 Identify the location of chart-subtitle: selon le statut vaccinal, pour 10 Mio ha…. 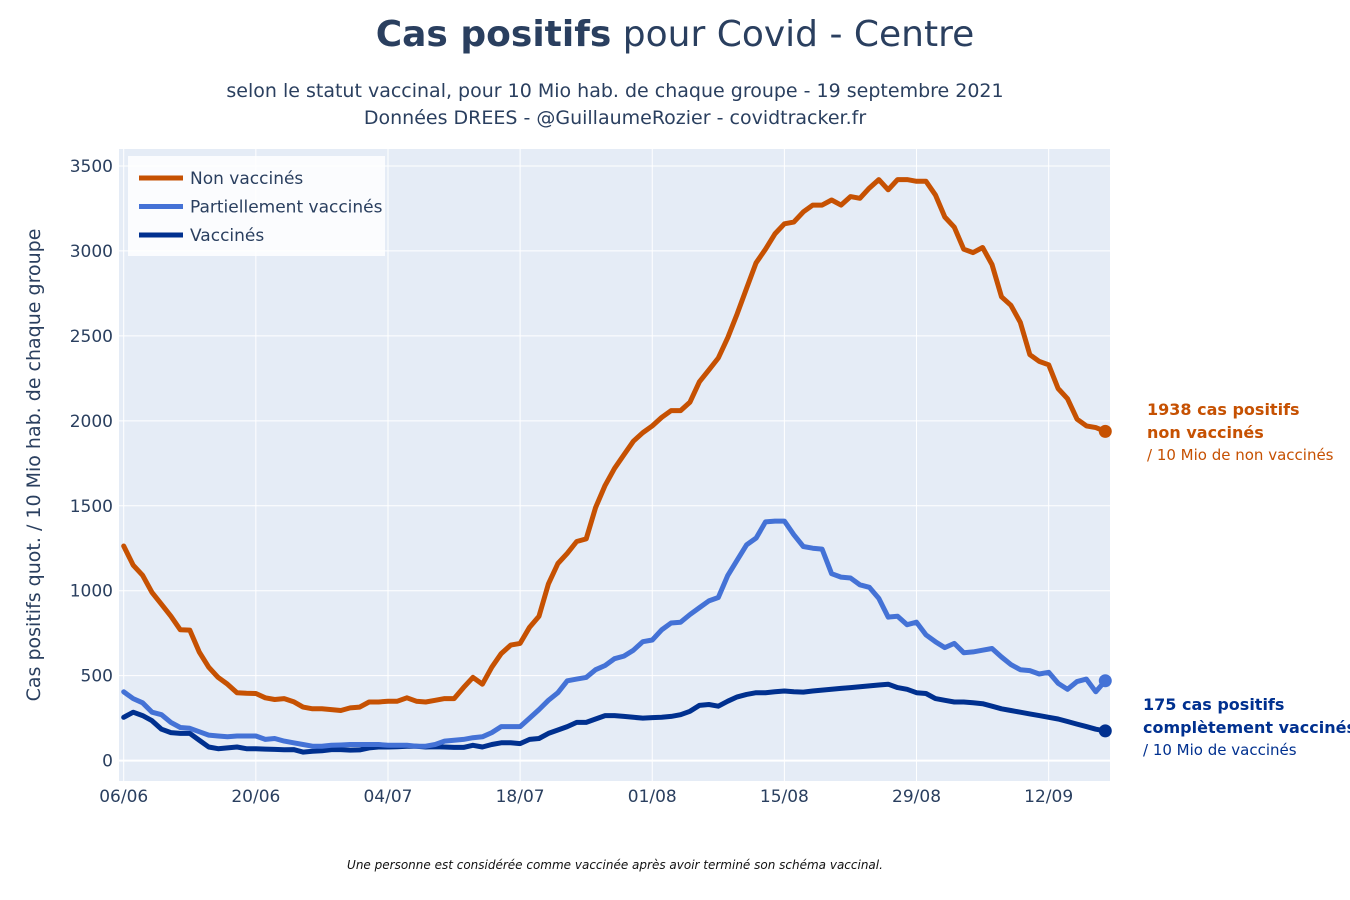
(615, 91).